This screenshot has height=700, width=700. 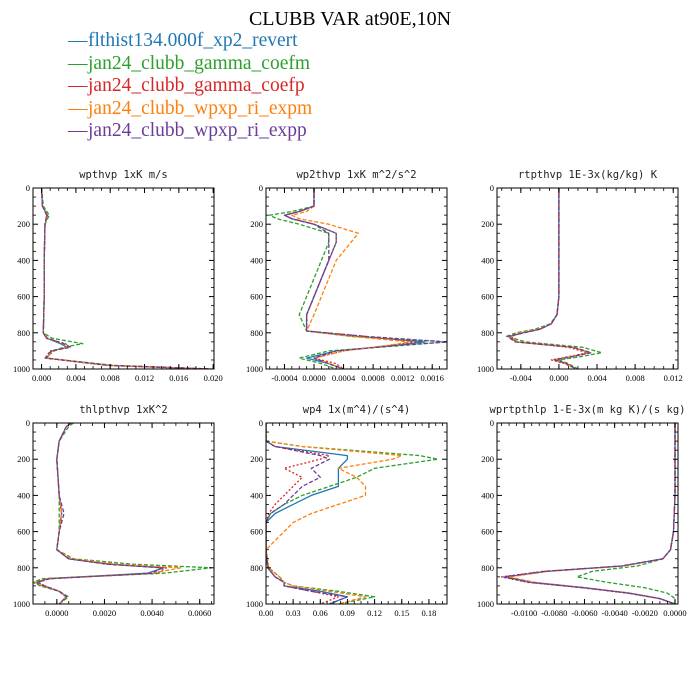 What do you see at coordinates (284, 378) in the screenshot?
I see `x-tick-label: -0.0004` at bounding box center [284, 378].